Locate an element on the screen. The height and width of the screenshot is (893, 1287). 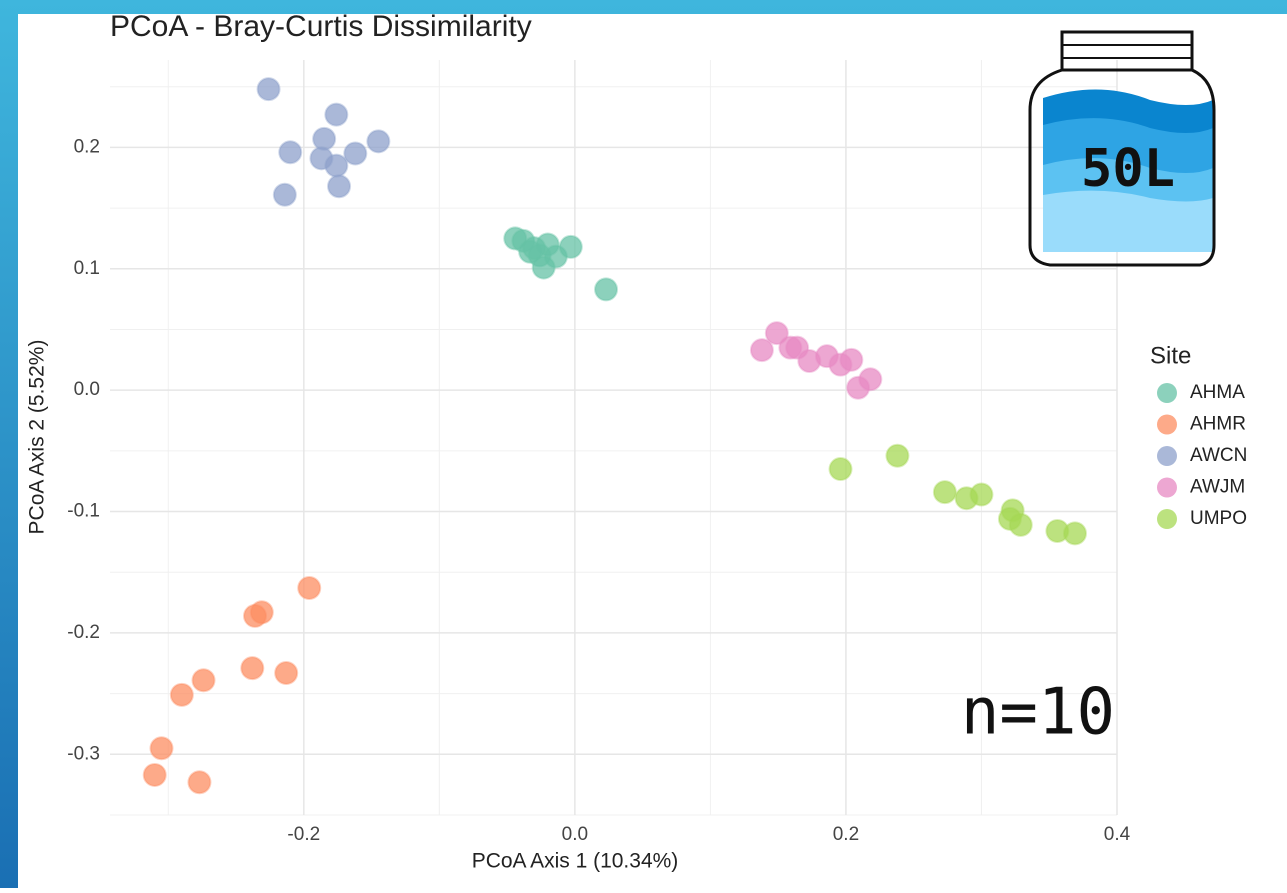
y-tick-label: 0.1 is located at coordinates (87, 268).